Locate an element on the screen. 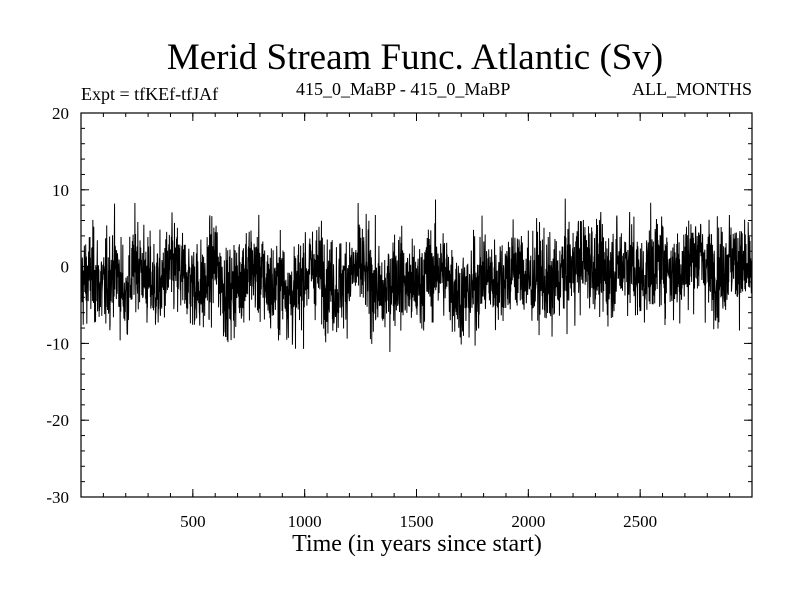 This screenshot has height=600, width=800. y-tick-label: 10 is located at coordinates (60, 190).